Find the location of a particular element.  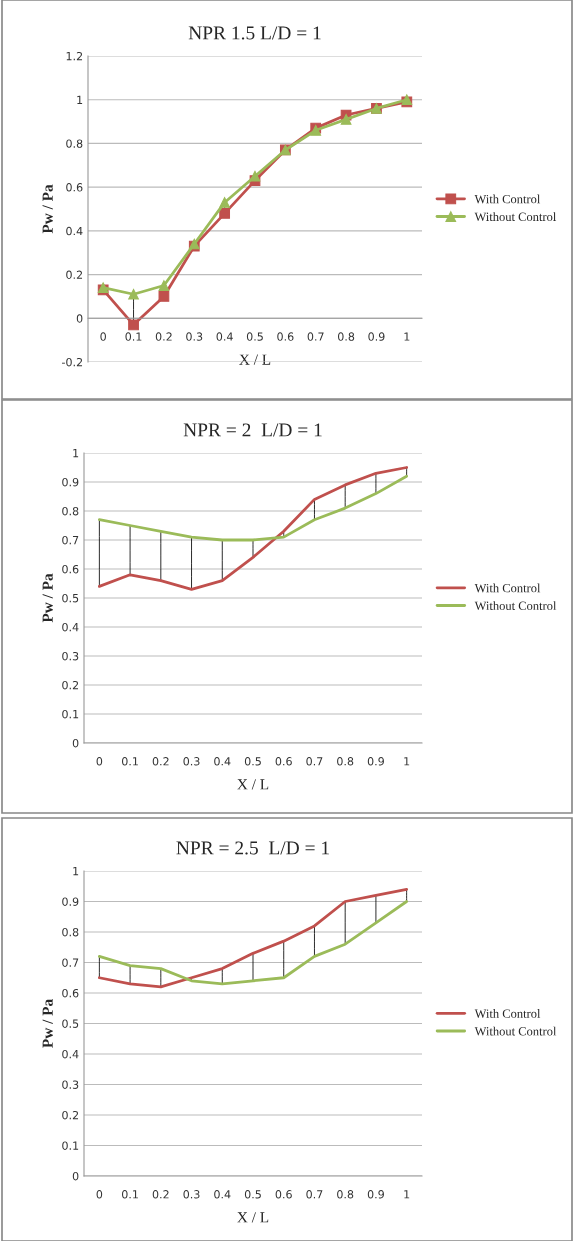

chart-title: NPR = 2.5 L/D = 1 is located at coordinates (252, 848).